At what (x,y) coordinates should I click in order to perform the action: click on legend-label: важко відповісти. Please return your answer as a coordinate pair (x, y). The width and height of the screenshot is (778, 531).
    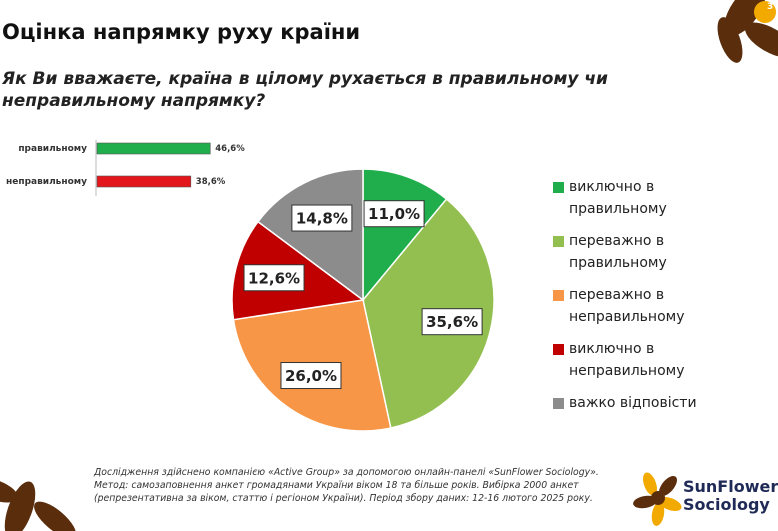
    Looking at the image, I should click on (633, 403).